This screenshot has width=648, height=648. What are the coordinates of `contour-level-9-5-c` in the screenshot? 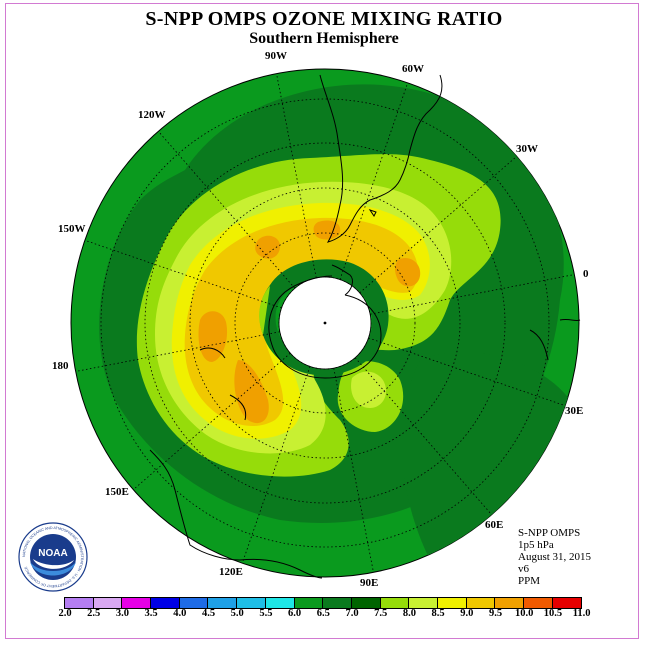 It's located at (267, 247).